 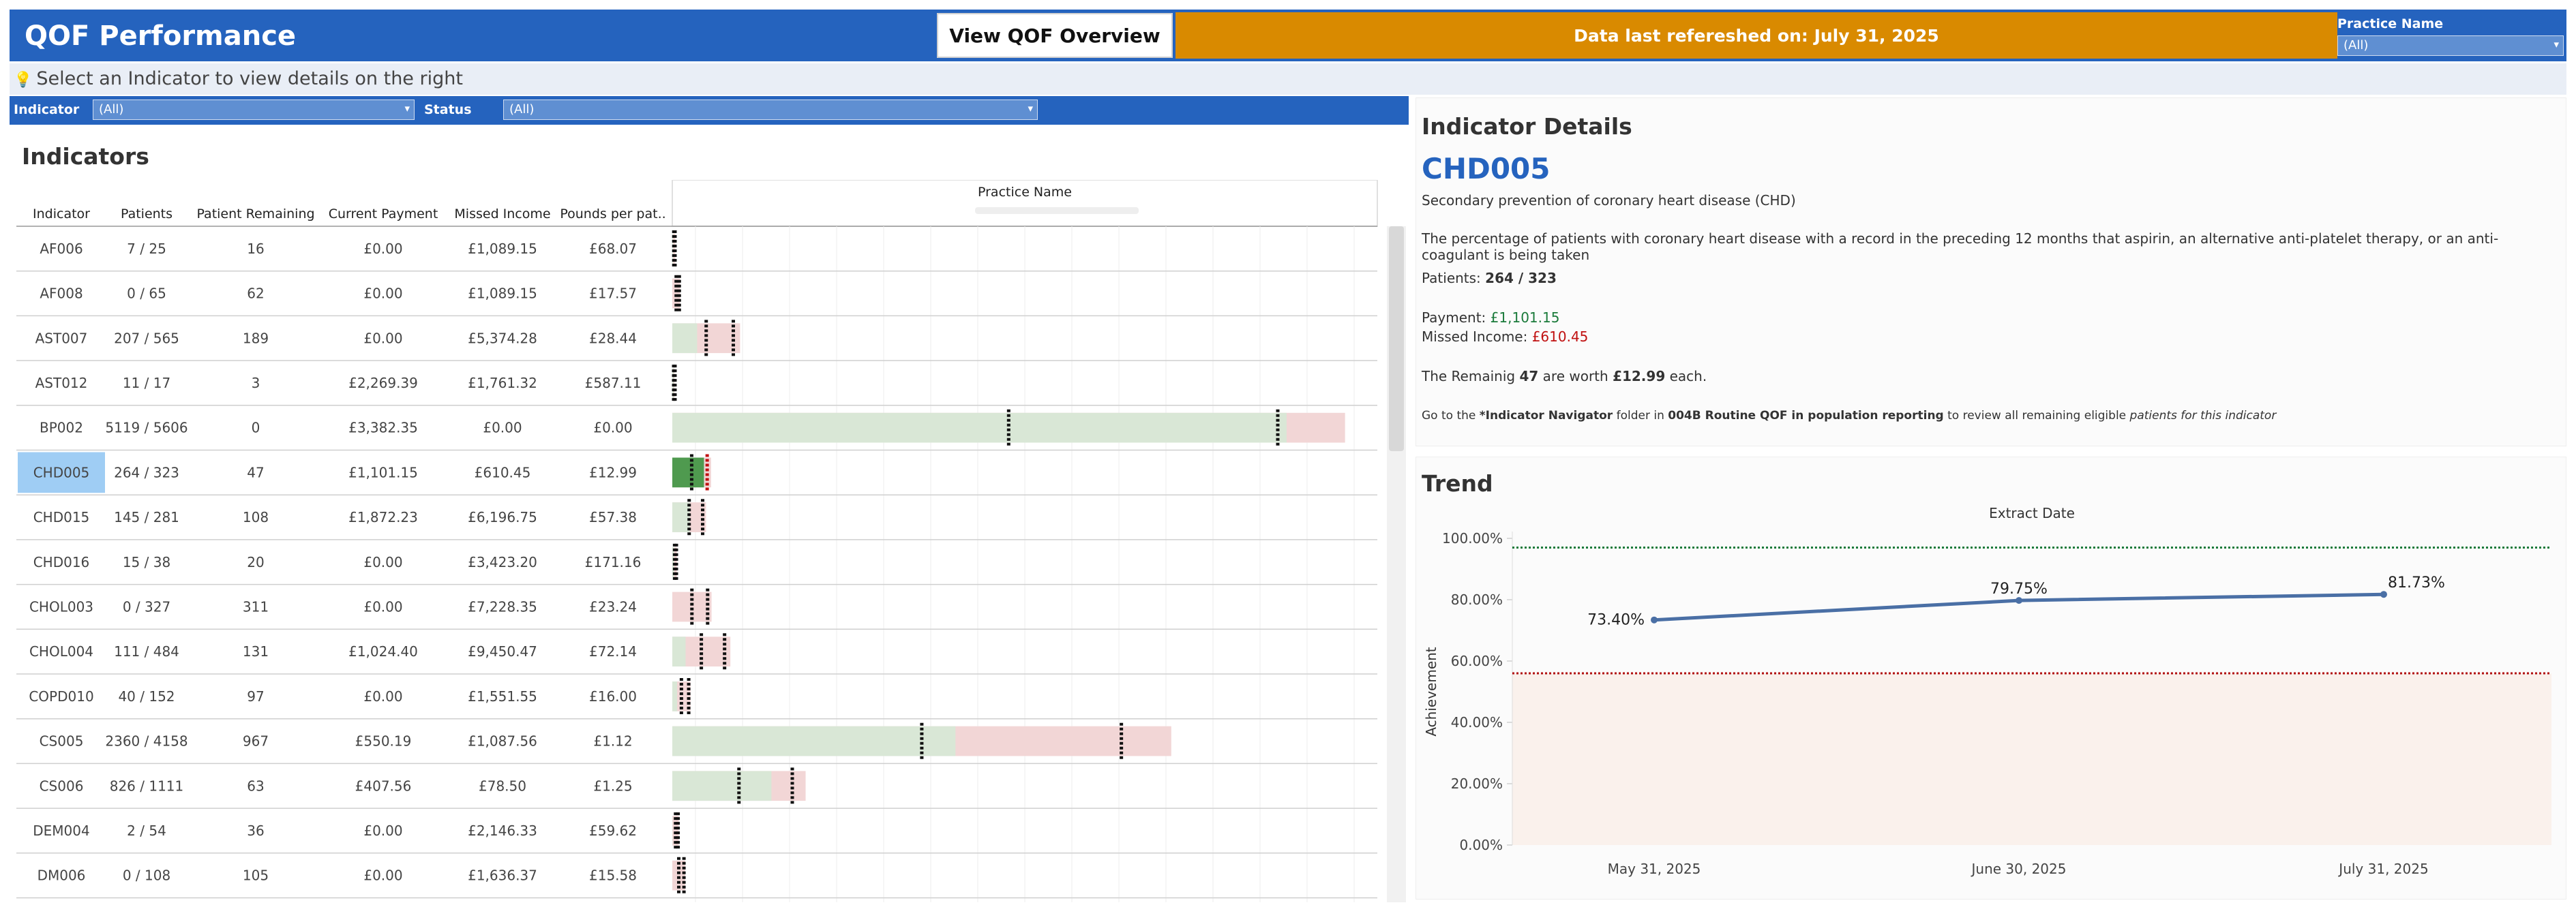 I want to click on missed-income-cell: £5,374.28, so click(x=502, y=338).